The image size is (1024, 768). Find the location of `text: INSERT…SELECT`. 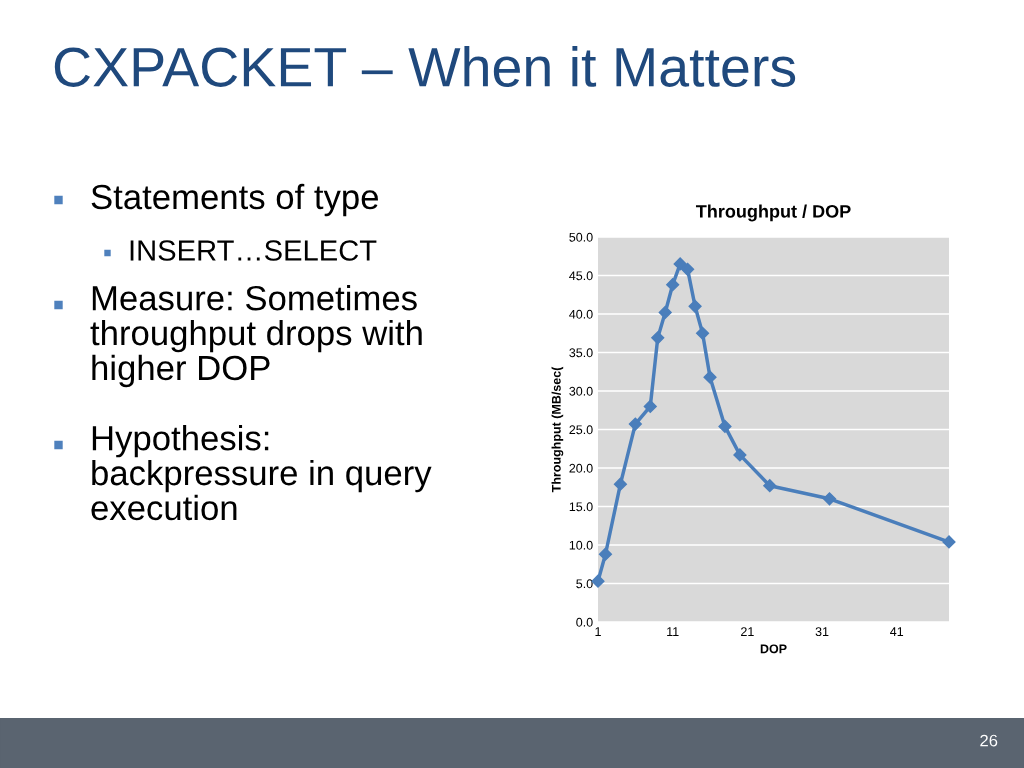

text: INSERT…SELECT is located at coordinates (253, 250).